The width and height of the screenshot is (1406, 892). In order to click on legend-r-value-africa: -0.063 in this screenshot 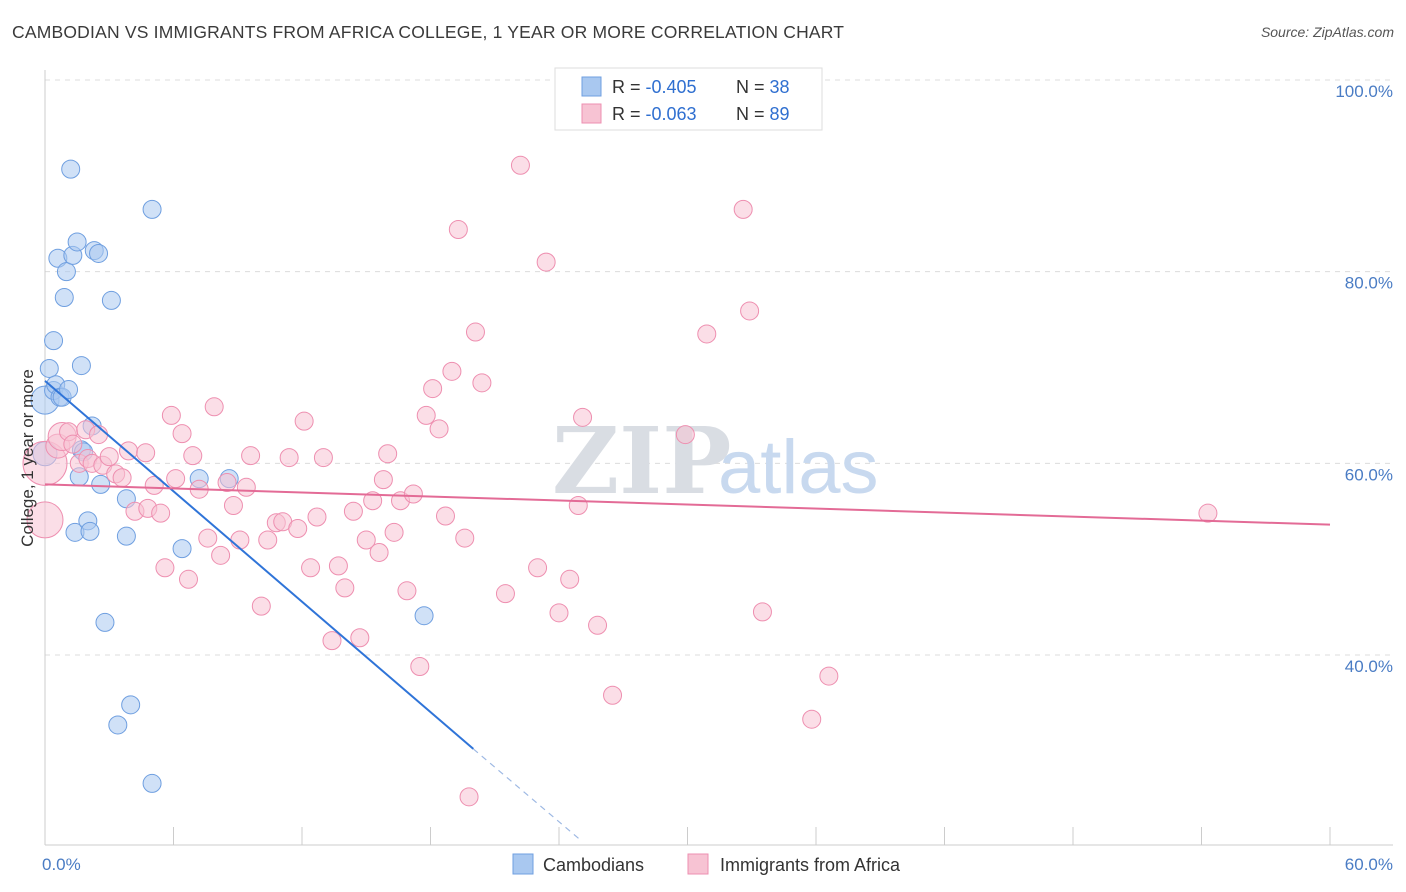, I will do `click(671, 114)`.